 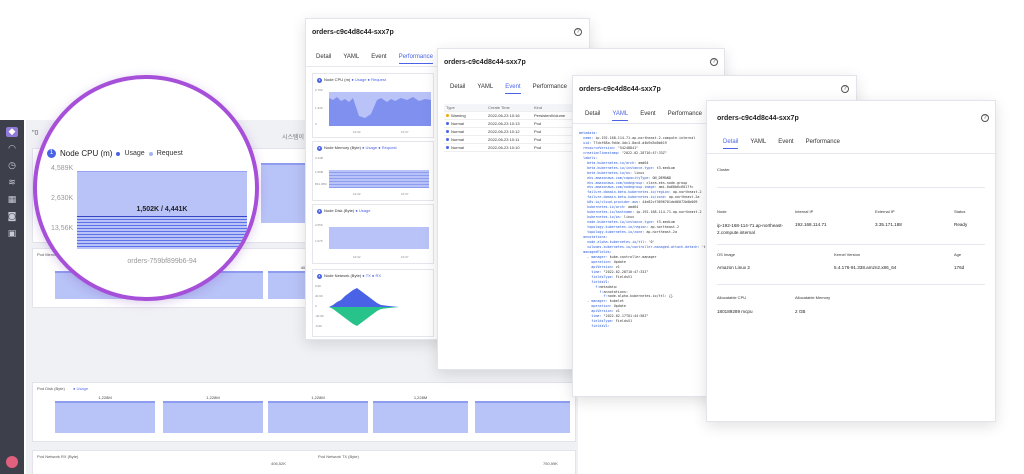 I want to click on card-title-text: Node Disk (Byte), so click(x=339, y=210).